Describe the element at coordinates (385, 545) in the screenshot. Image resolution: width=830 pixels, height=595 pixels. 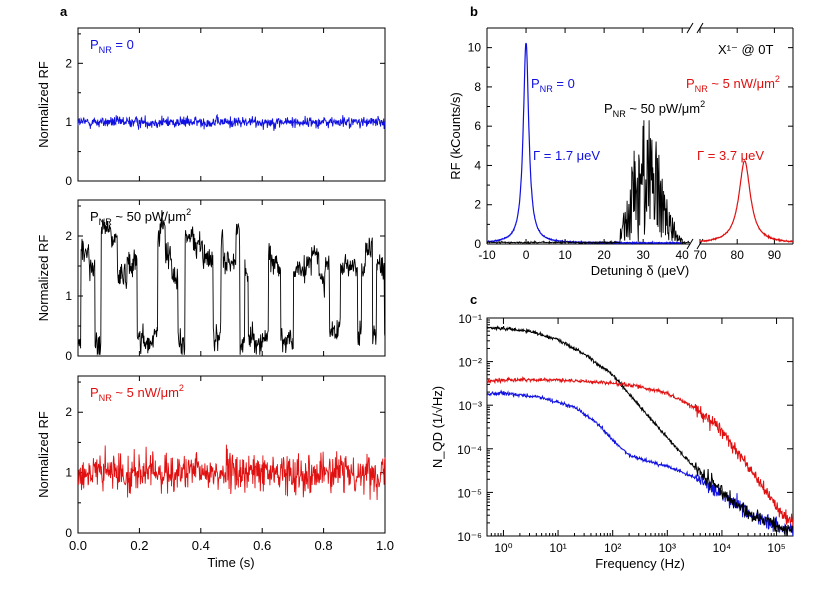
I see `x-tick-label: 1.0` at that location.